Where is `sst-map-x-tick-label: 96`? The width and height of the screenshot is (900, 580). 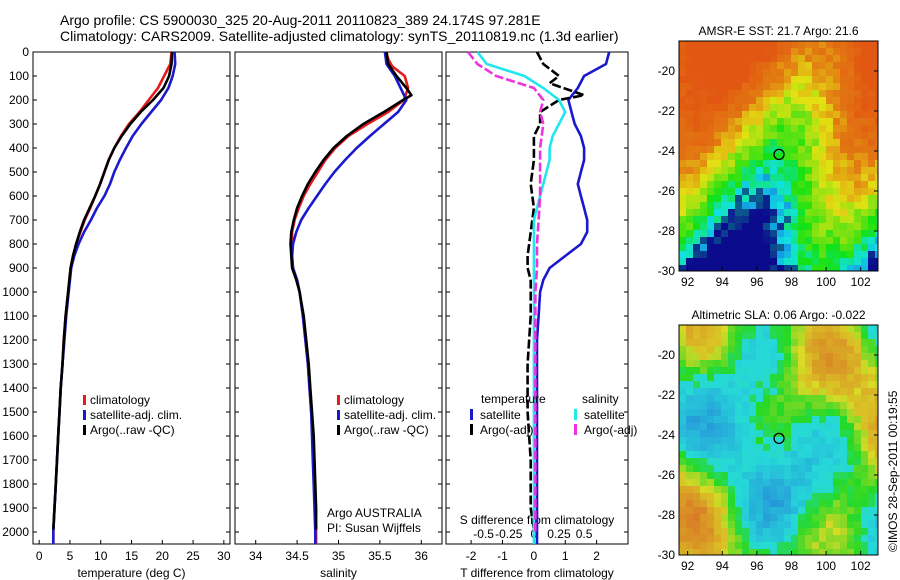 sst-map-x-tick-label: 96 is located at coordinates (757, 282).